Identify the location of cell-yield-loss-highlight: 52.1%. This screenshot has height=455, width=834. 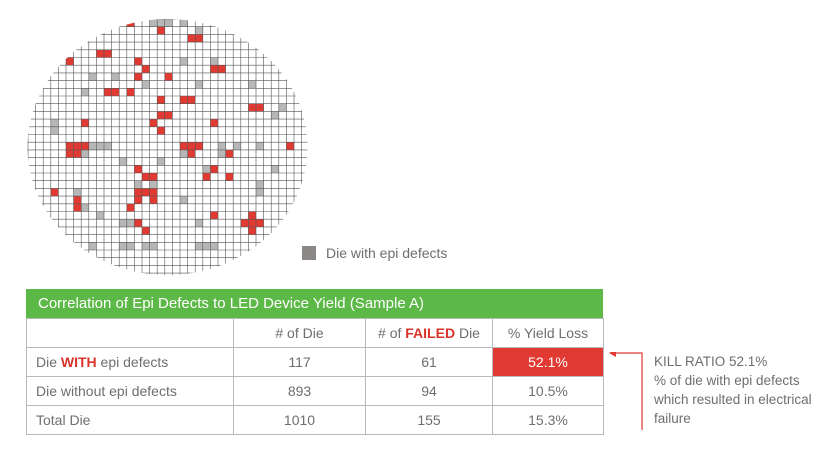
(548, 362).